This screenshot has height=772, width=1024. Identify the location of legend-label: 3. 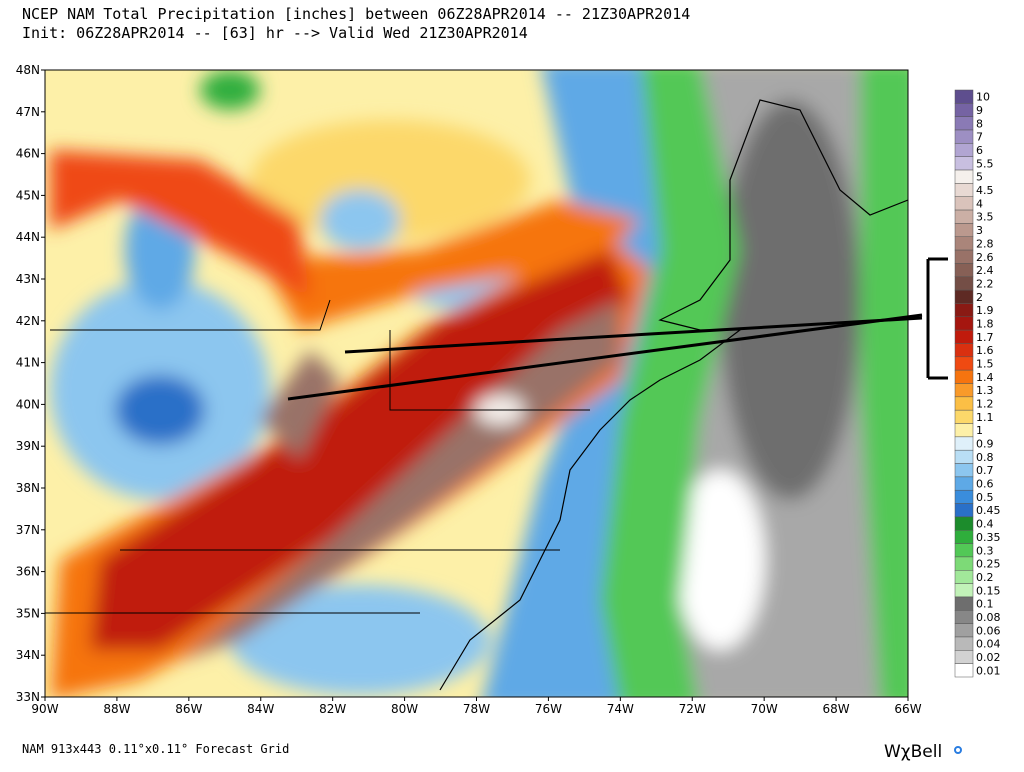
(979, 230).